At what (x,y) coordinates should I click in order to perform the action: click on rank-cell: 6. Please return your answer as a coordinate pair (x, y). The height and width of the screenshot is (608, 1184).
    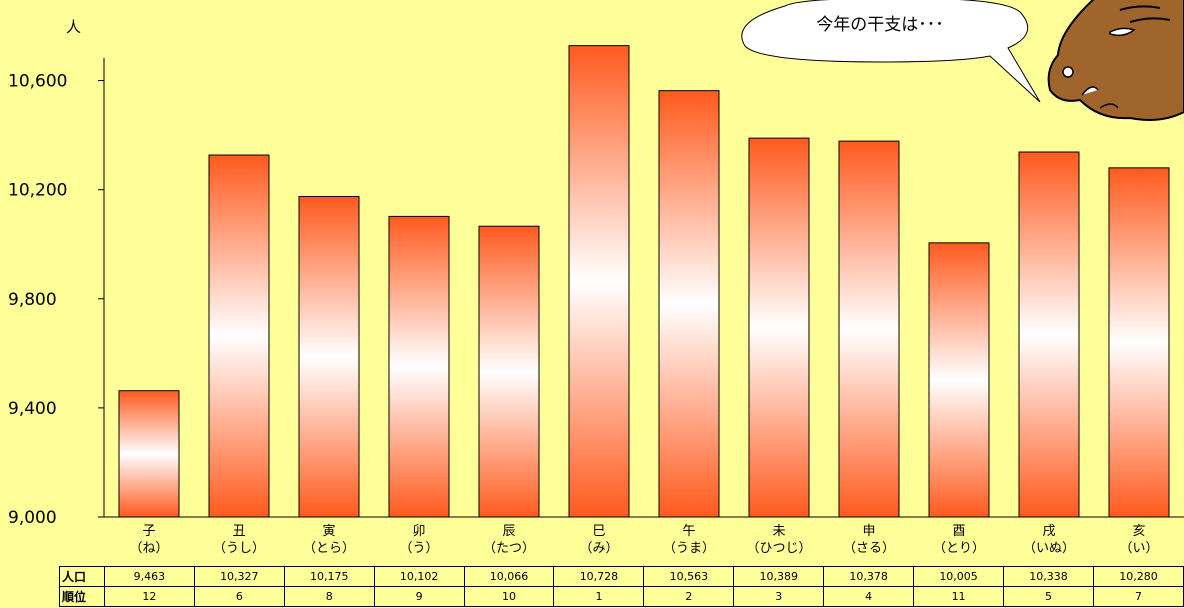
    Looking at the image, I should click on (239, 596).